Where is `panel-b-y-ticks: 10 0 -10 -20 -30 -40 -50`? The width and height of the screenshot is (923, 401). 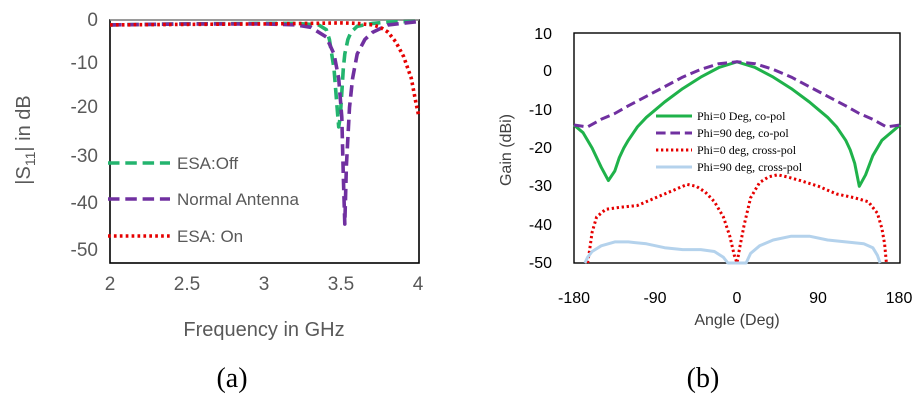 panel-b-y-ticks: 10 0 -10 -20 -30 -40 -50 is located at coordinates (540, 149).